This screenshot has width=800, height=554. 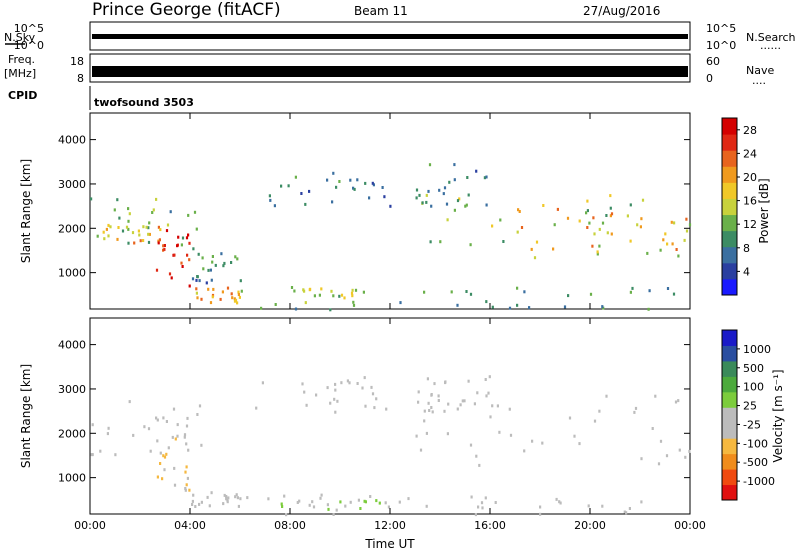 What do you see at coordinates (72, 478) in the screenshot?
I see `y-tick-label: 1000` at bounding box center [72, 478].